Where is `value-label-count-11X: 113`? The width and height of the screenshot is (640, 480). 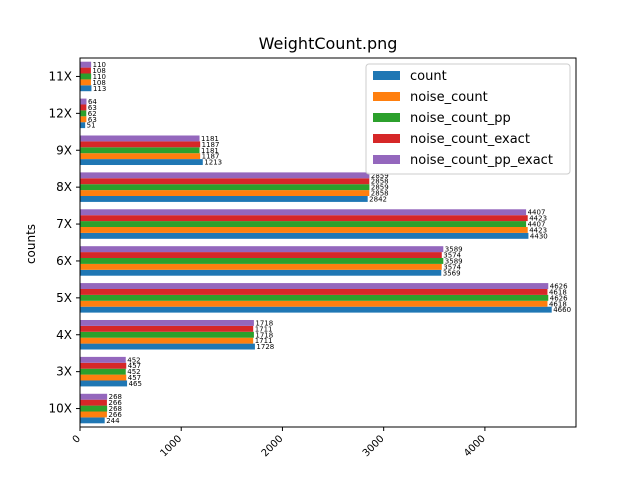 value-label-count-11X: 113 is located at coordinates (99, 89).